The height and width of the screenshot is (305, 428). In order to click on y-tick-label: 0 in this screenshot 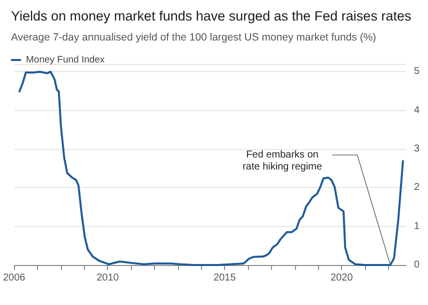, I will do `click(417, 265)`.